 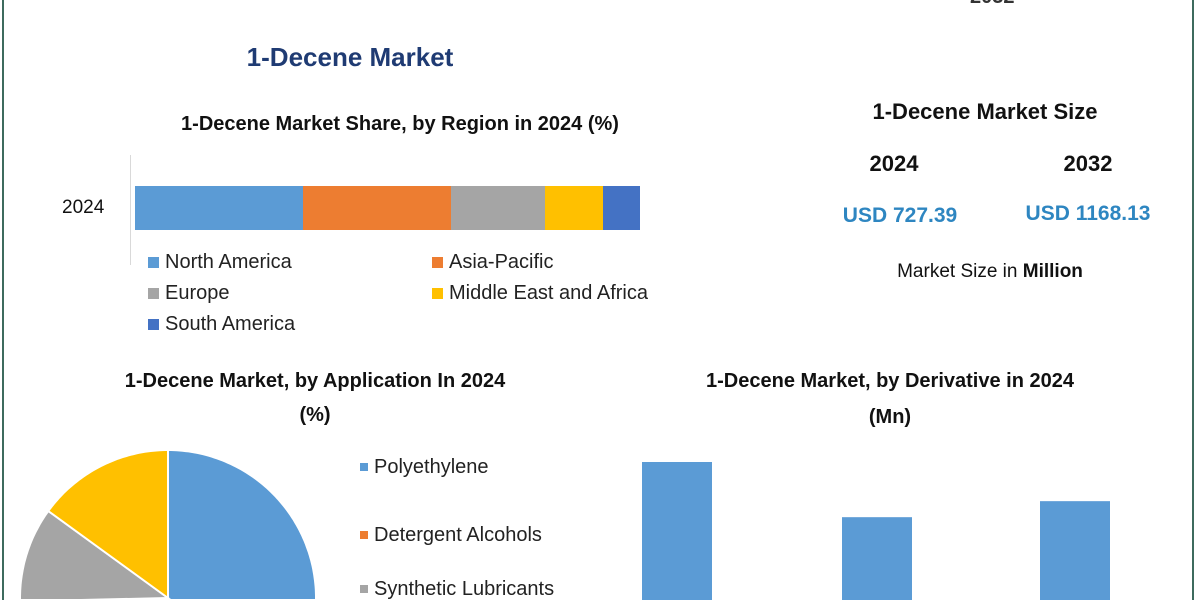 What do you see at coordinates (900, 215) in the screenshot?
I see `market-size-value-2024: USD 727.39` at bounding box center [900, 215].